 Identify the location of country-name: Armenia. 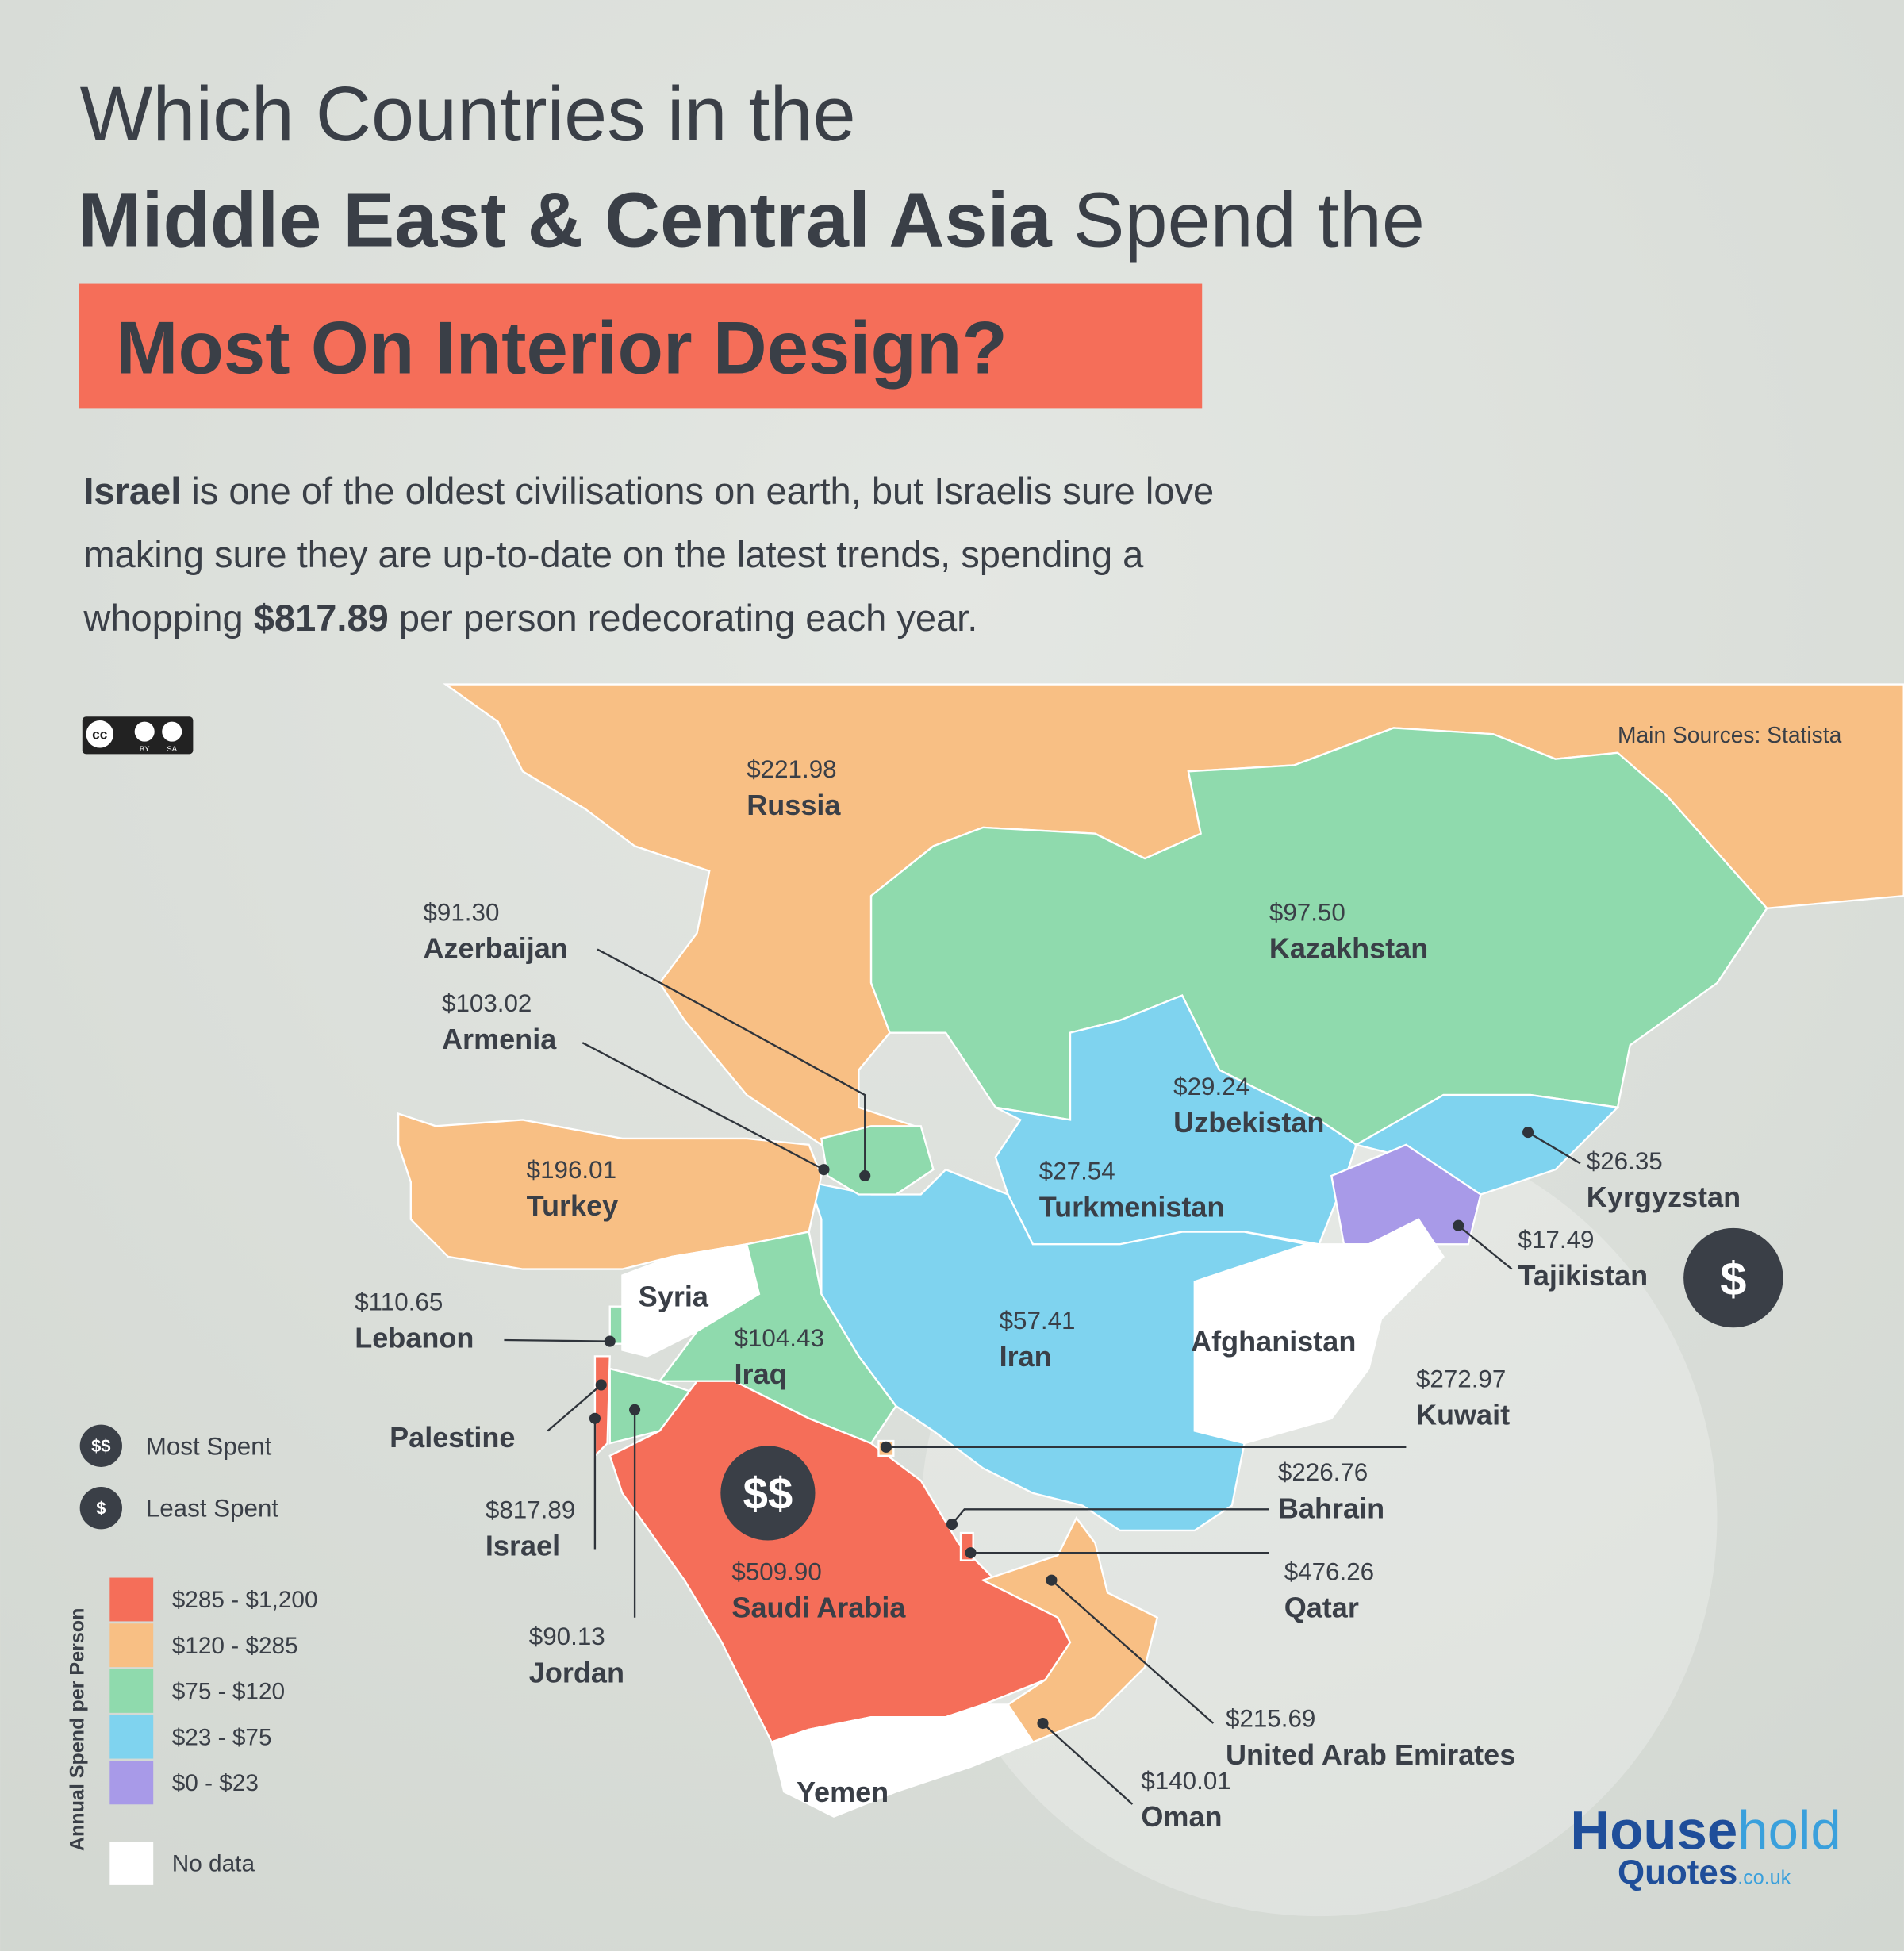
(499, 1039).